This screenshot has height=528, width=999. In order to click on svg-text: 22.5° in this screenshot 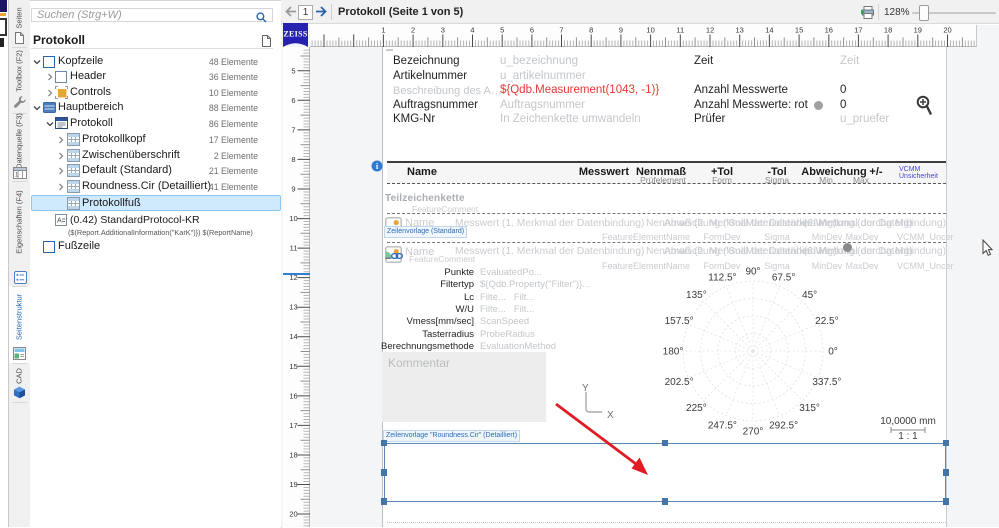, I will do `click(826, 321)`.